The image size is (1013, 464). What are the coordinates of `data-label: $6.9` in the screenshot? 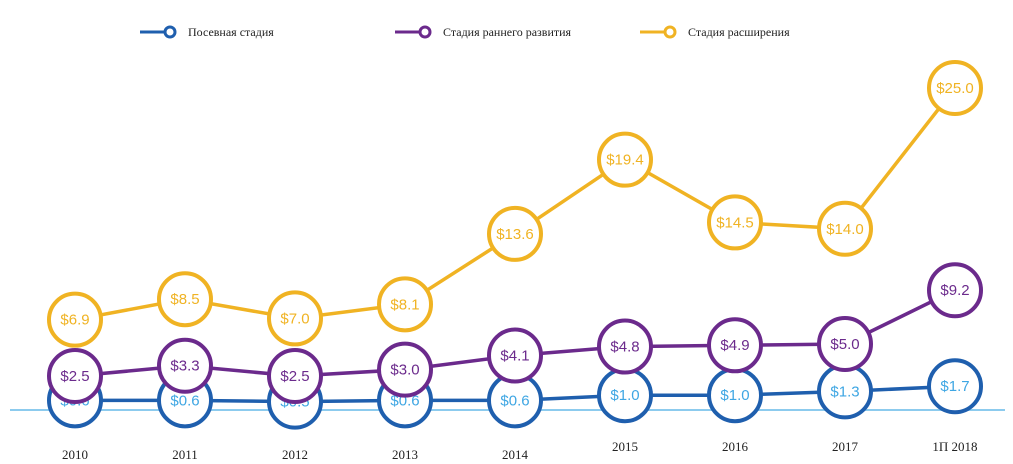 It's located at (74, 320).